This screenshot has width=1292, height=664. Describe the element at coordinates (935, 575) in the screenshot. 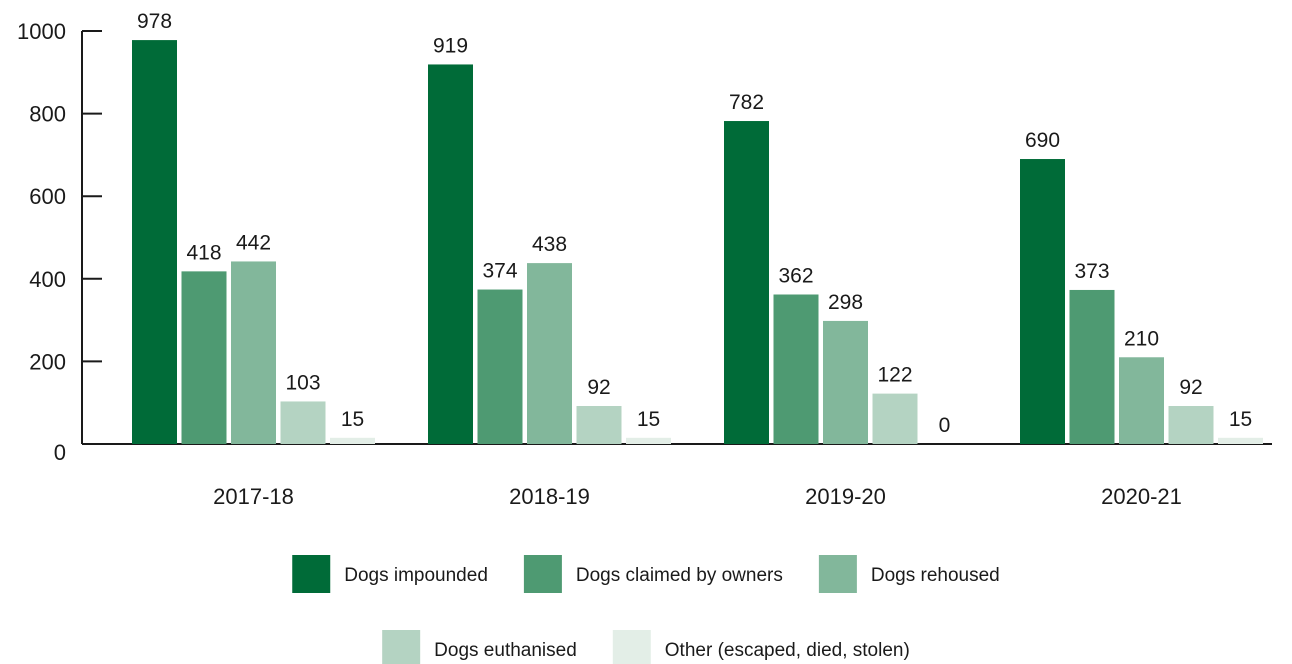

I see `legend-label: Dogs rehoused` at that location.